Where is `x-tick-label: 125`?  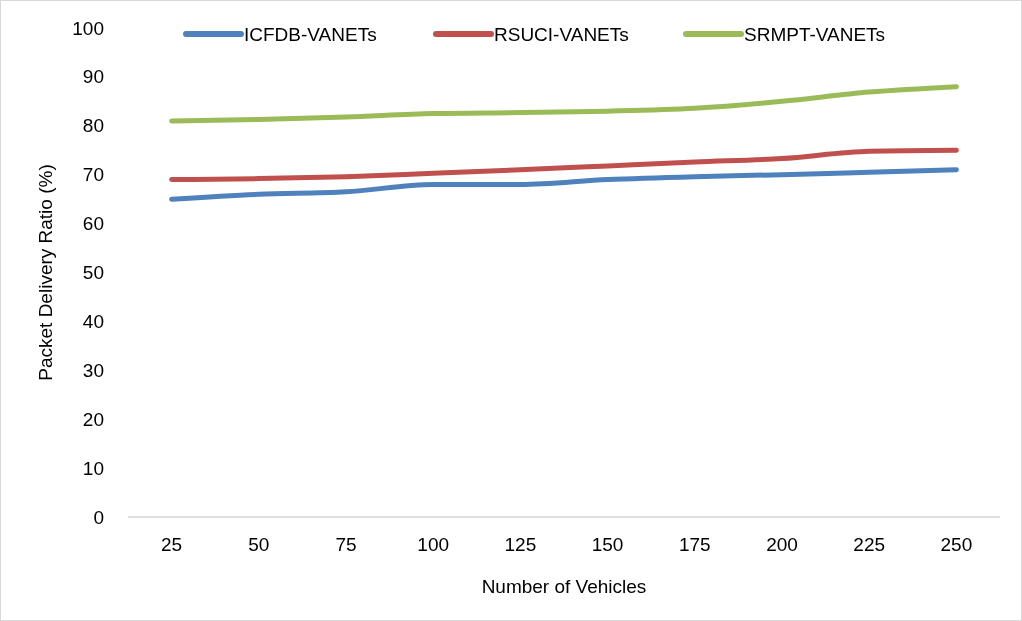 x-tick-label: 125 is located at coordinates (520, 544).